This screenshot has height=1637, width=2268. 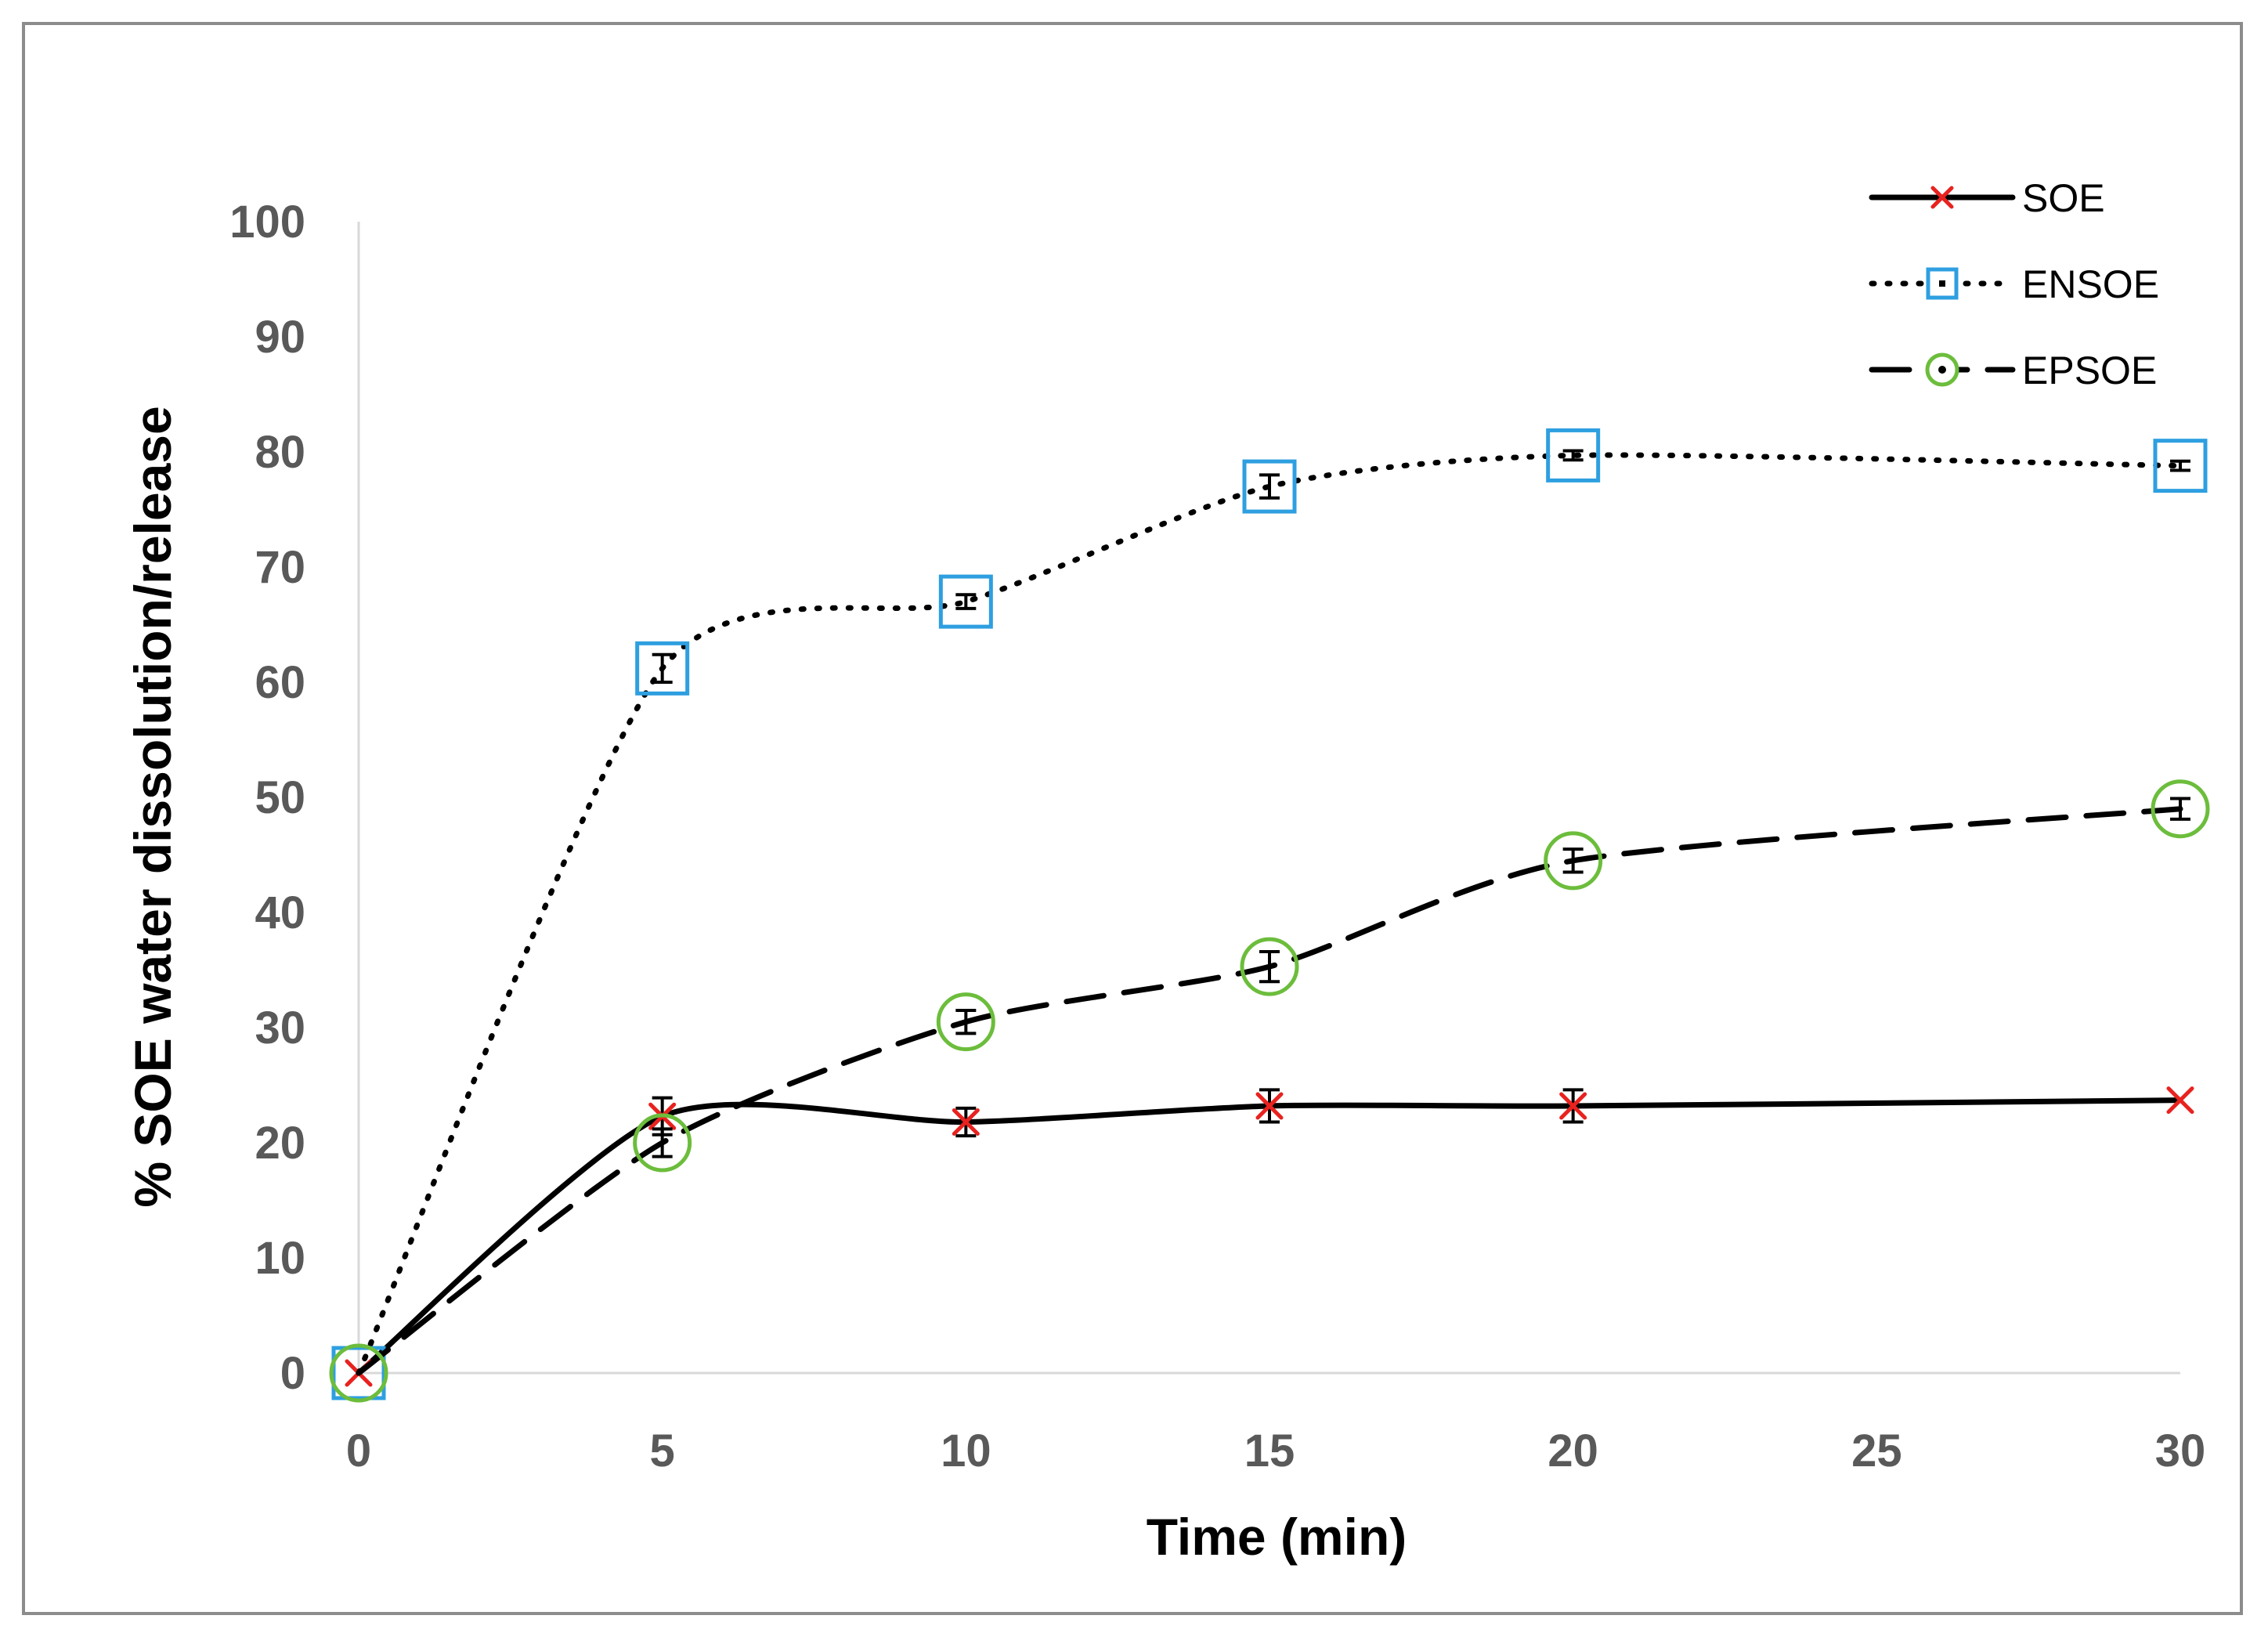 I want to click on series-soe, so click(x=1269, y=1236).